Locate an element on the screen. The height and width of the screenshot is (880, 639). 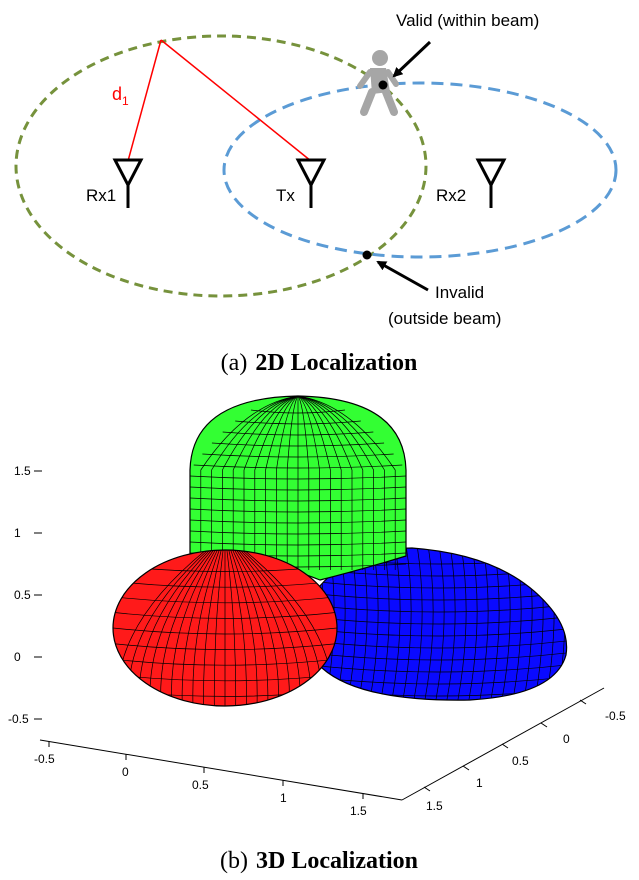
lobe-top is located at coordinates (298, 488).